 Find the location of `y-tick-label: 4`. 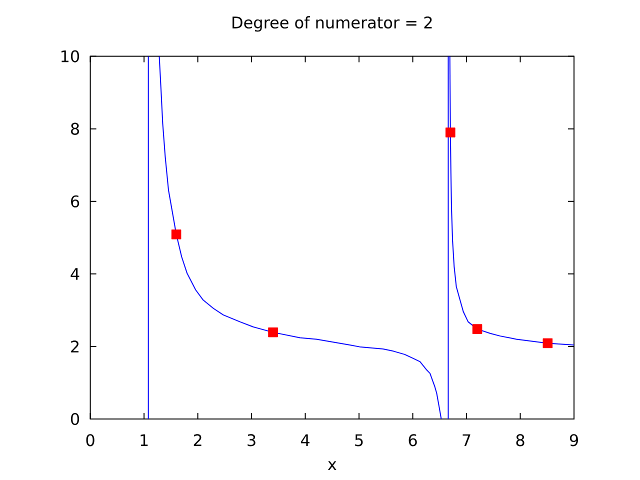

y-tick-label: 4 is located at coordinates (75, 274).